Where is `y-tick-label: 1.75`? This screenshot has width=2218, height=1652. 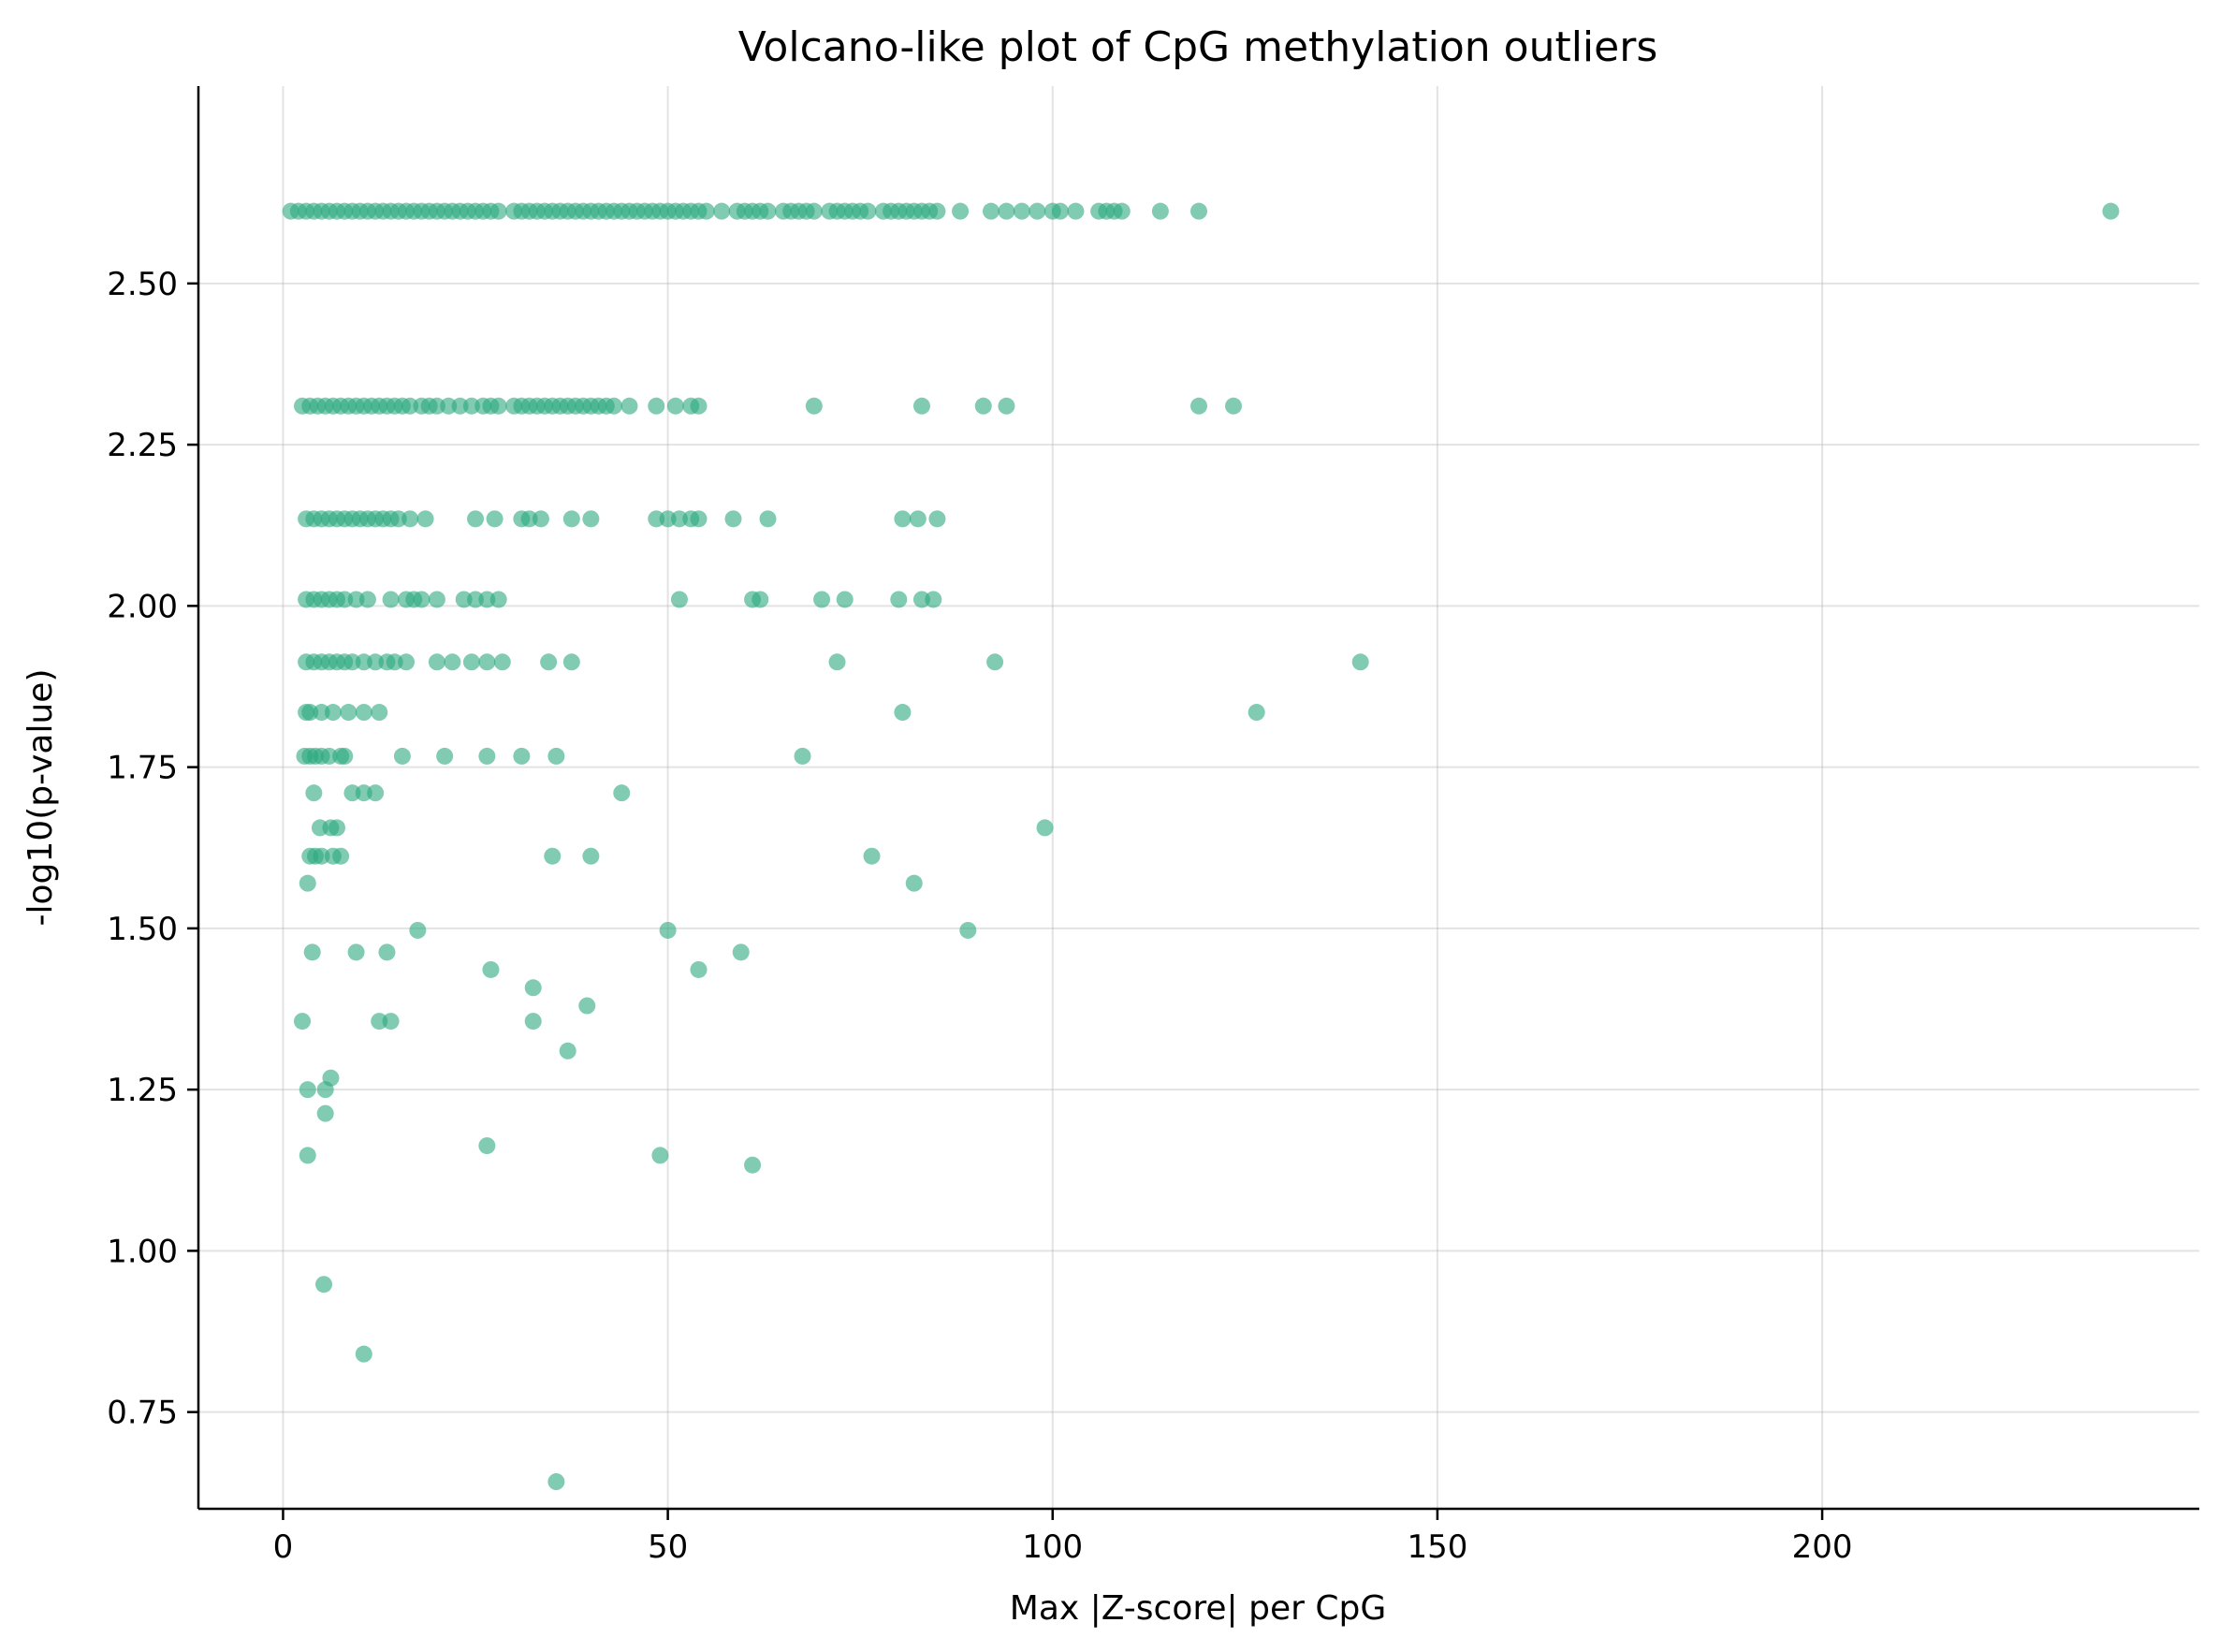
y-tick-label: 1.75 is located at coordinates (143, 769).